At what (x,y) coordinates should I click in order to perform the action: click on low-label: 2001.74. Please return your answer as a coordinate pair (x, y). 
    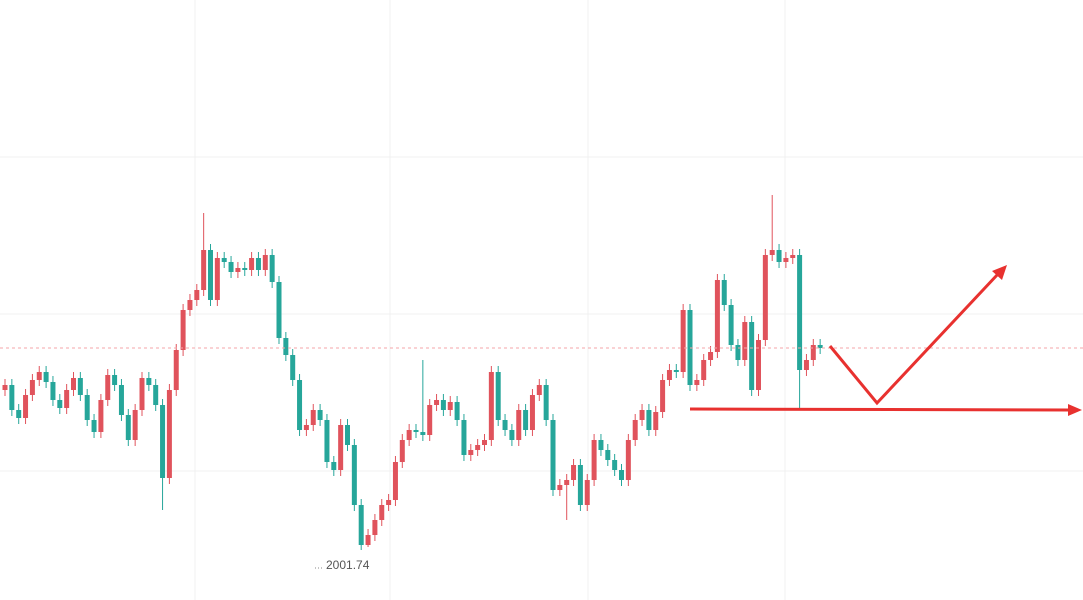
    Looking at the image, I should click on (348, 565).